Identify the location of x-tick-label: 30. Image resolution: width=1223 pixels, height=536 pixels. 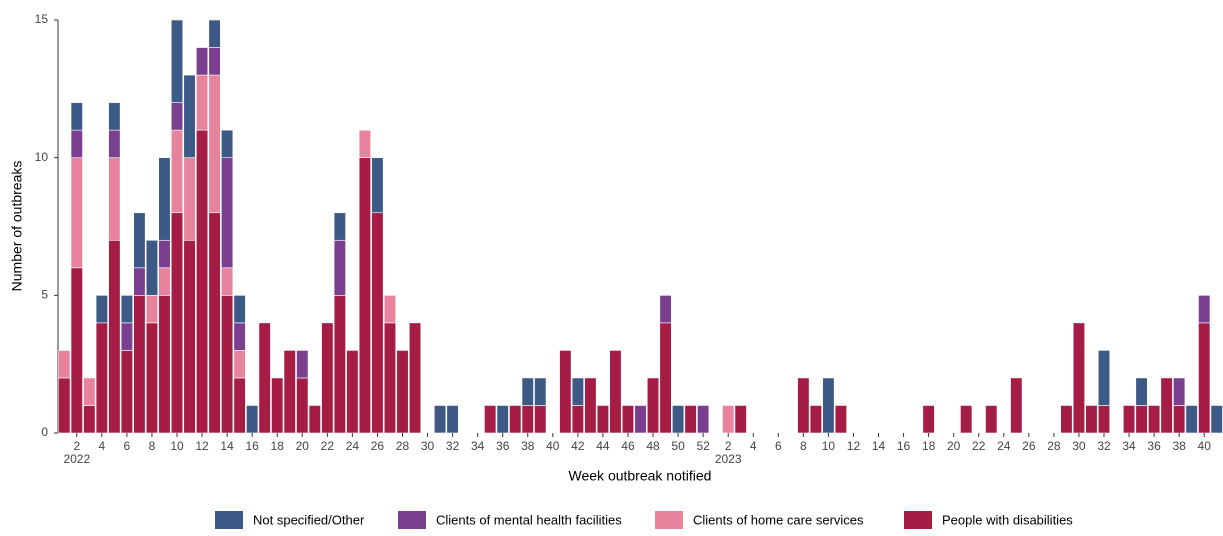
(428, 446).